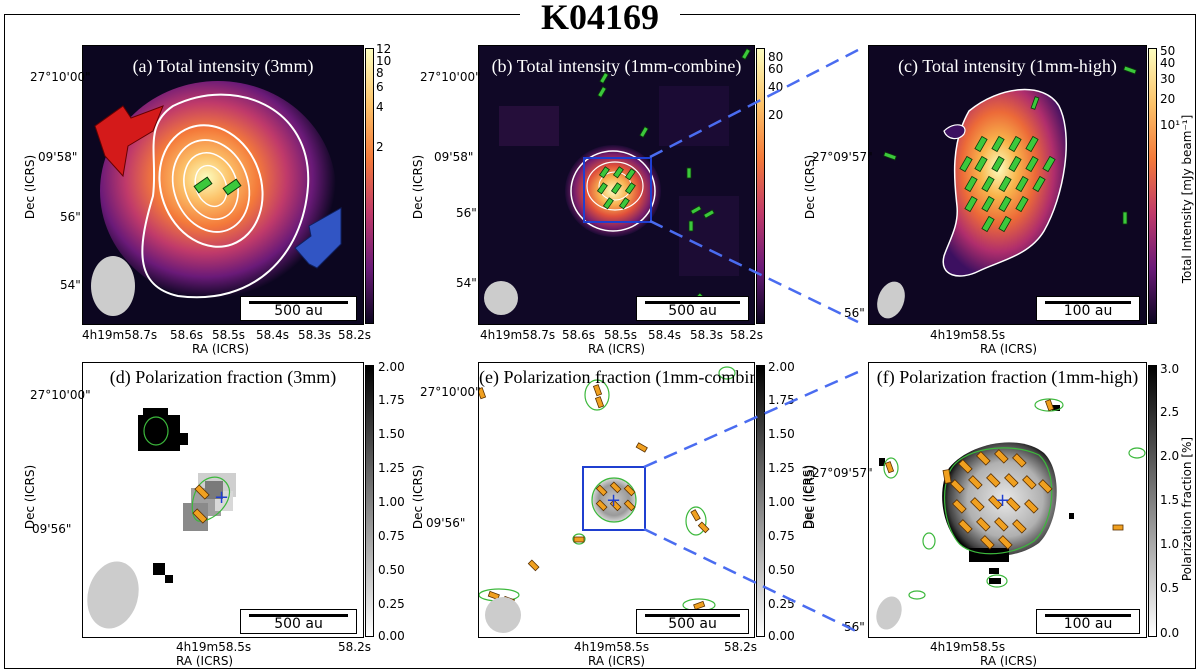 The height and width of the screenshot is (671, 1200). Describe the element at coordinates (70, 217) in the screenshot. I see `ytick-a: 56"` at that location.